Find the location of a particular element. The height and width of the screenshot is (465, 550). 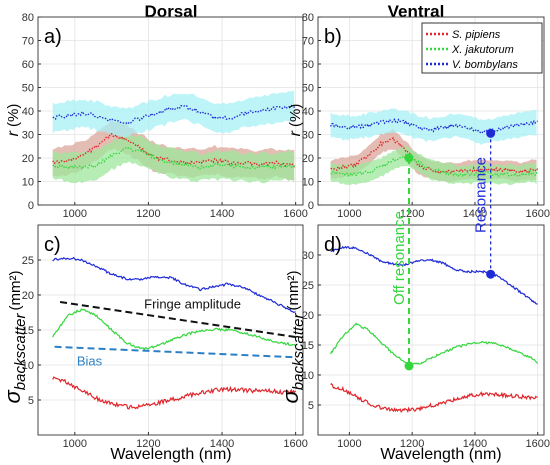

legend: S. pipiens X. jakutorum V. bombylans is located at coordinates (482, 48).